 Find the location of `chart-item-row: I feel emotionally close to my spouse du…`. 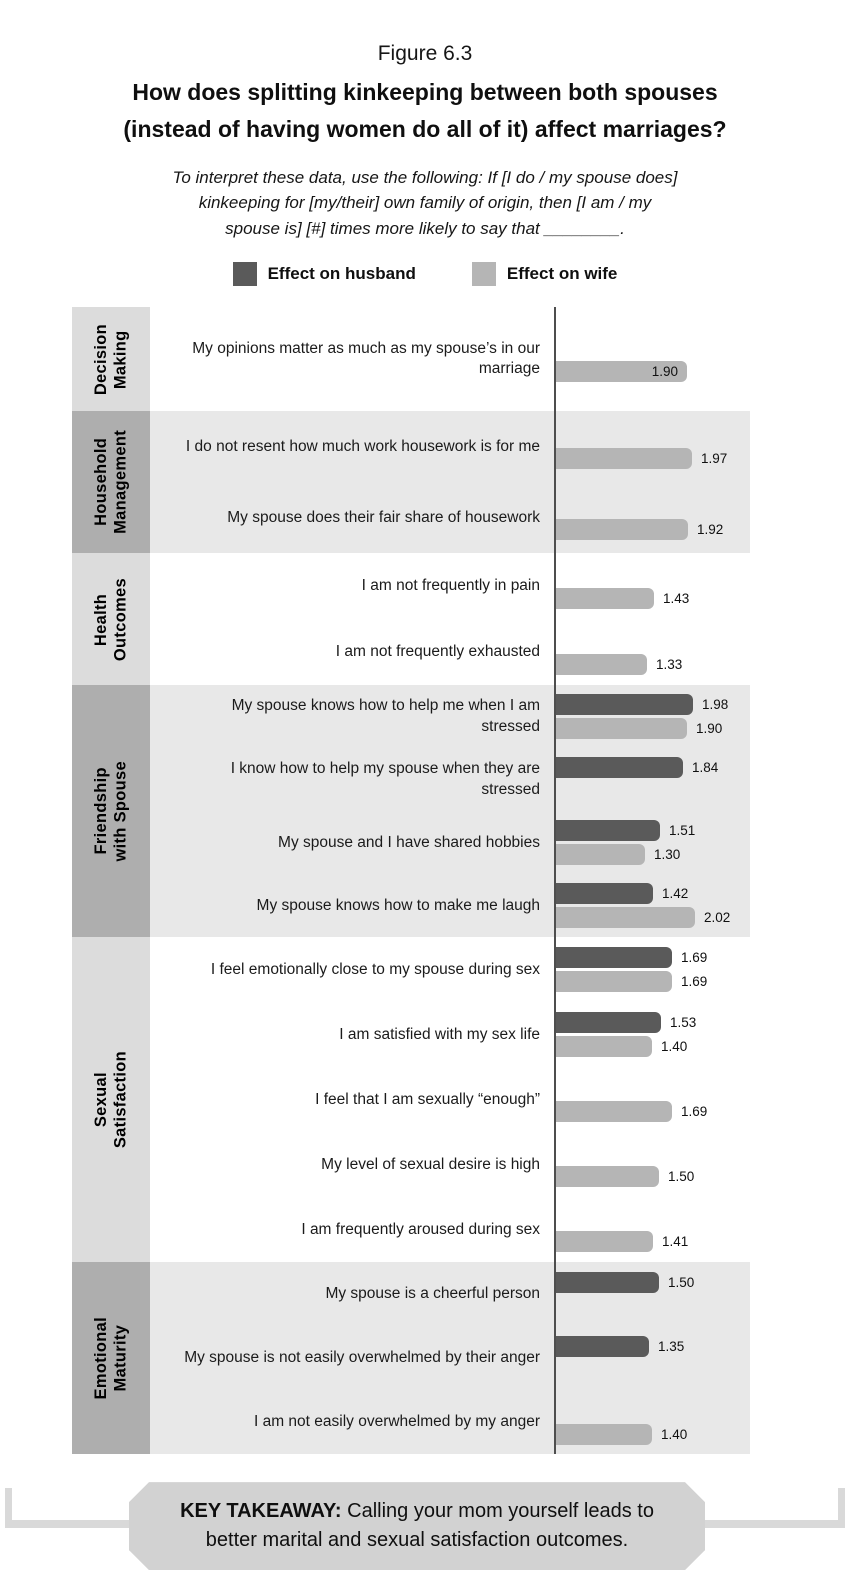

chart-item-row: I feel emotionally close to my spouse du… is located at coordinates (450, 969).